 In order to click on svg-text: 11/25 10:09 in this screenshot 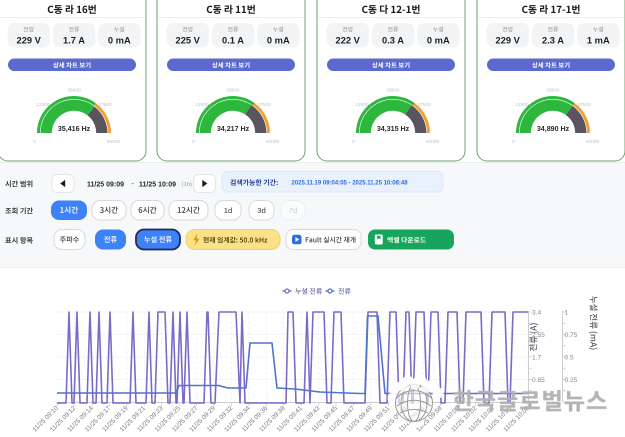, I will do `click(157, 184)`.